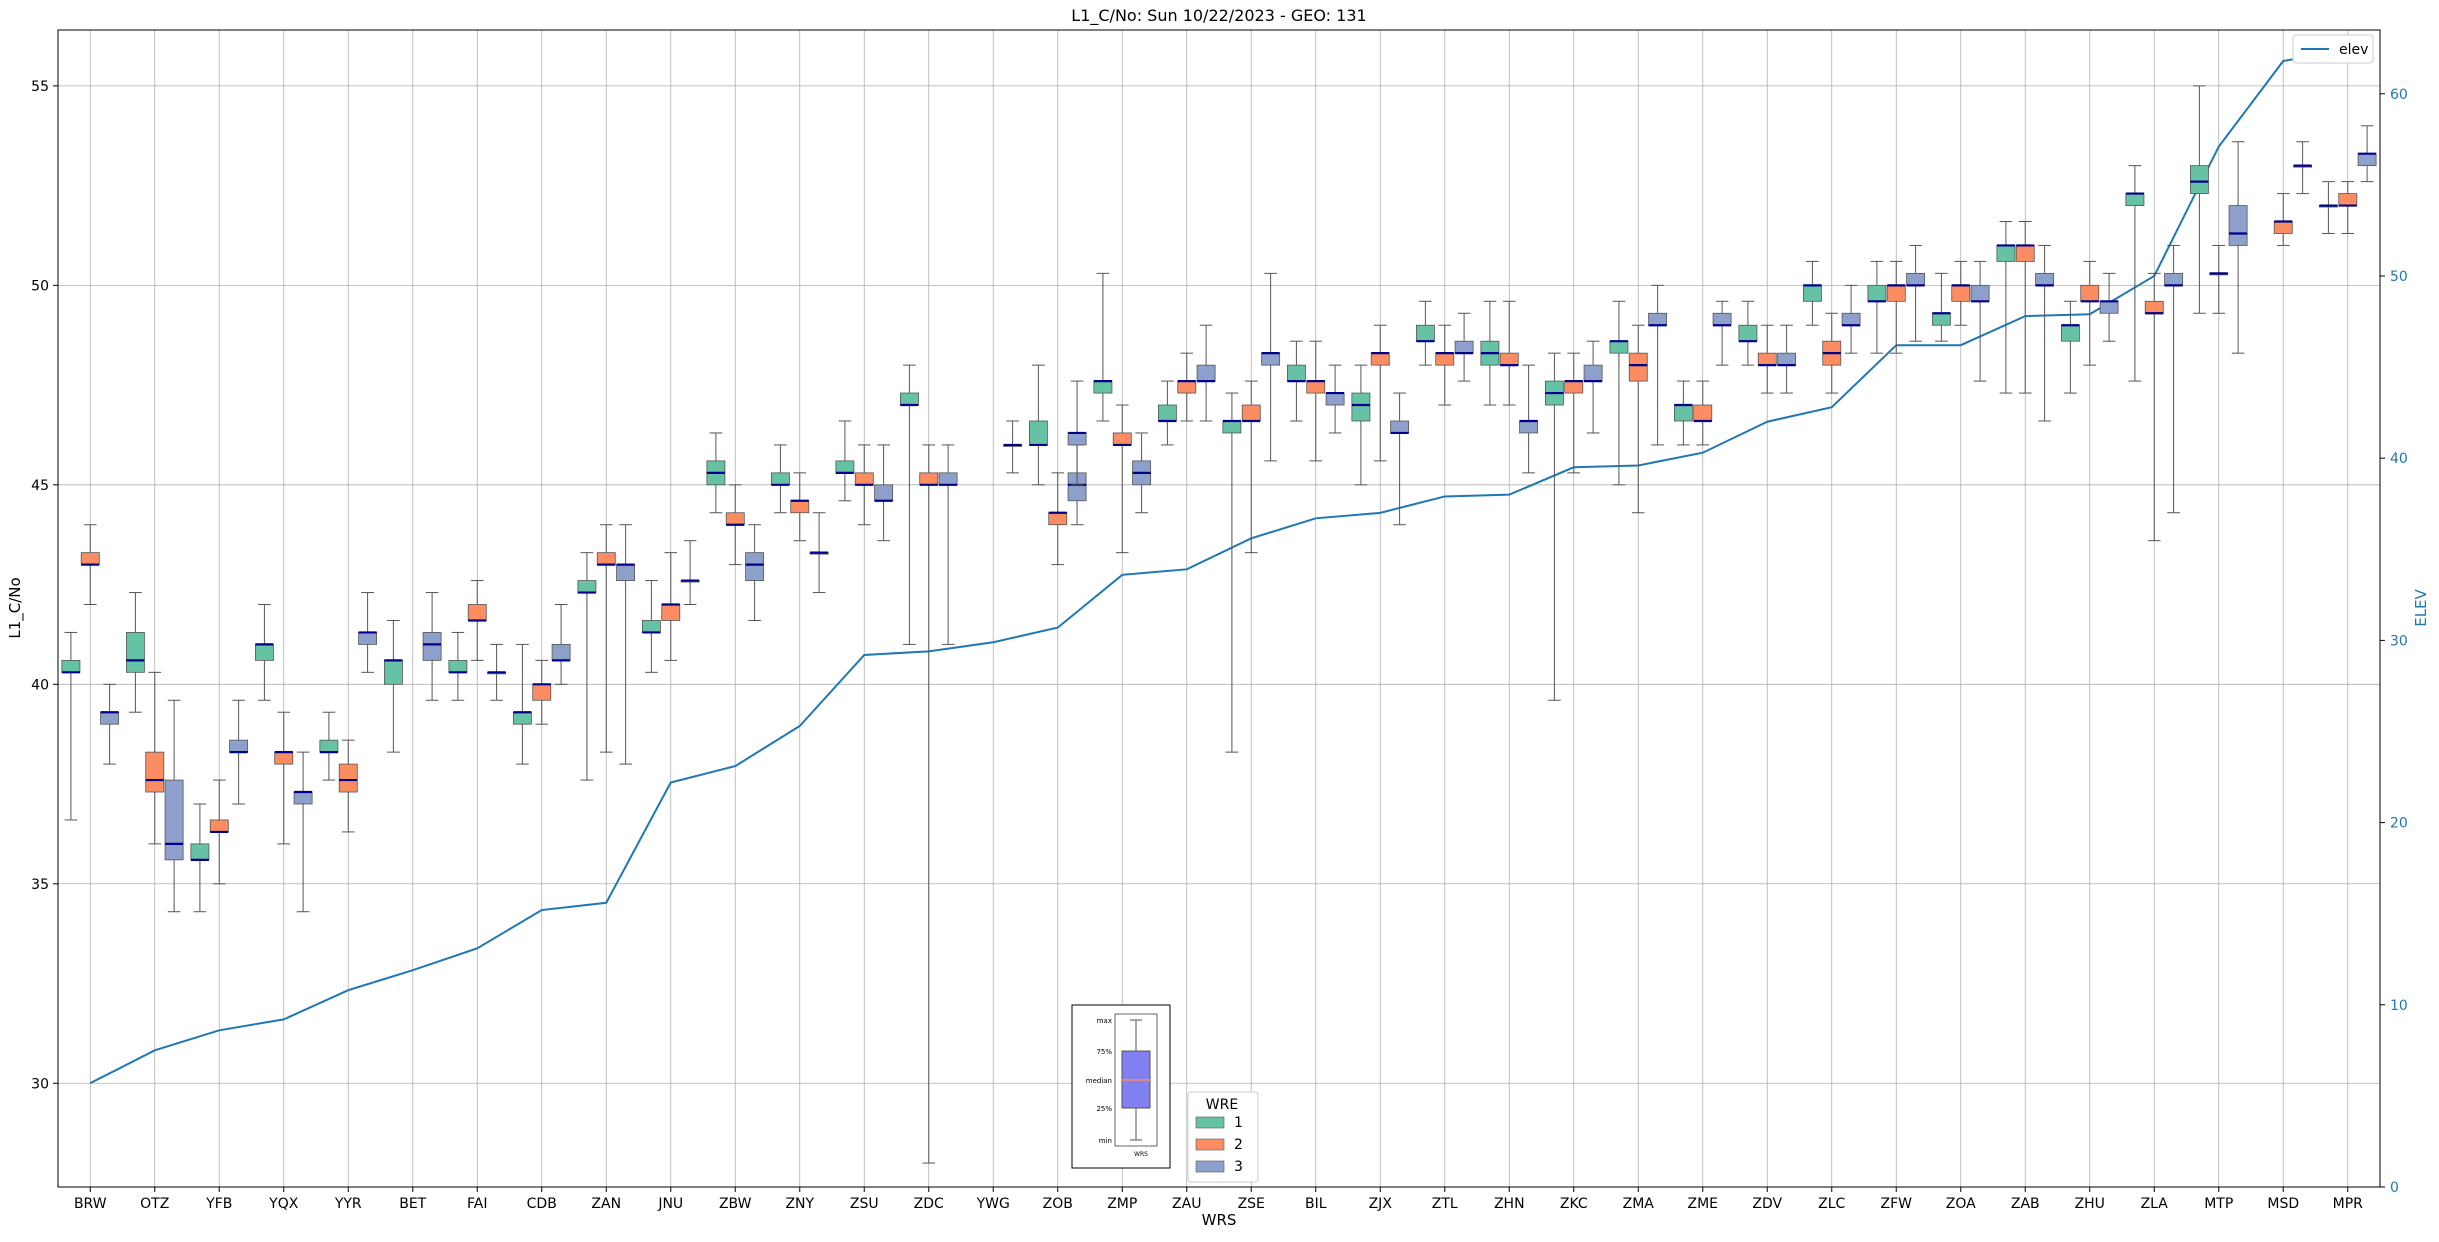 This screenshot has width=2439, height=1242. What do you see at coordinates (40, 885) in the screenshot?
I see `y-tick-label: 35` at bounding box center [40, 885].